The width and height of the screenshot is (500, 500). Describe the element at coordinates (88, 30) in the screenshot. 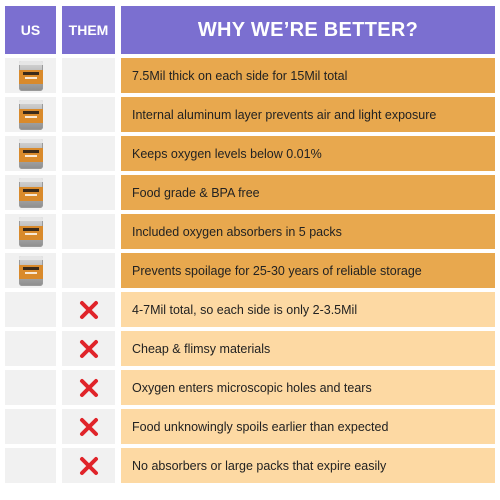

I see `header-them: THEM` at that location.